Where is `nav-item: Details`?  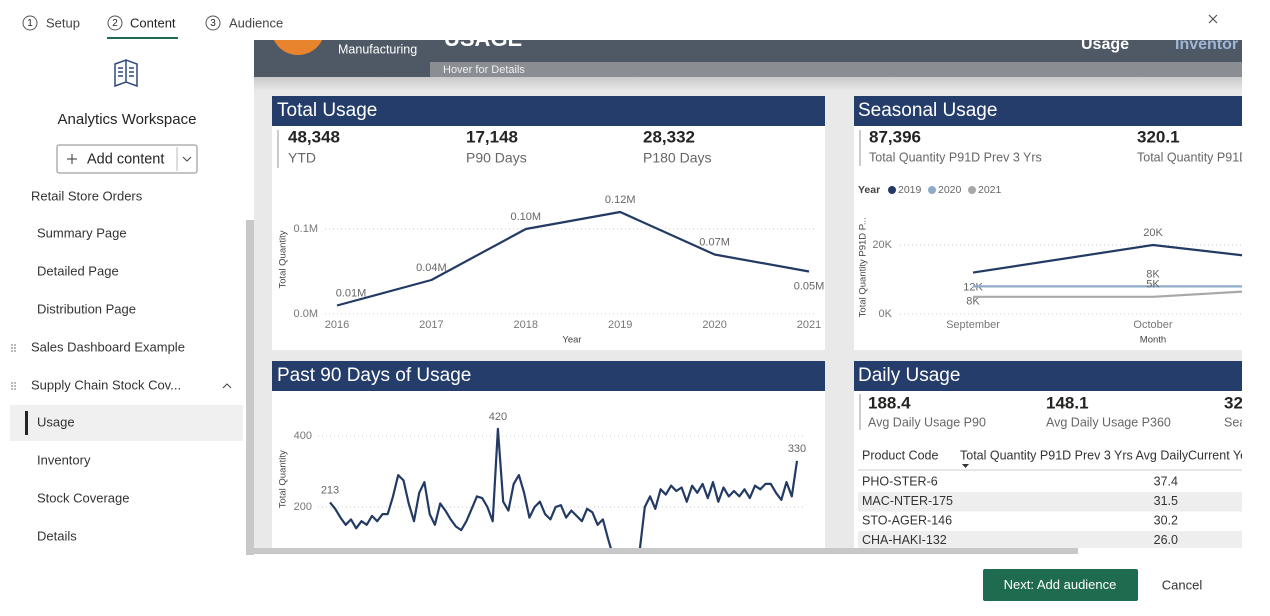
nav-item: Details is located at coordinates (57, 535).